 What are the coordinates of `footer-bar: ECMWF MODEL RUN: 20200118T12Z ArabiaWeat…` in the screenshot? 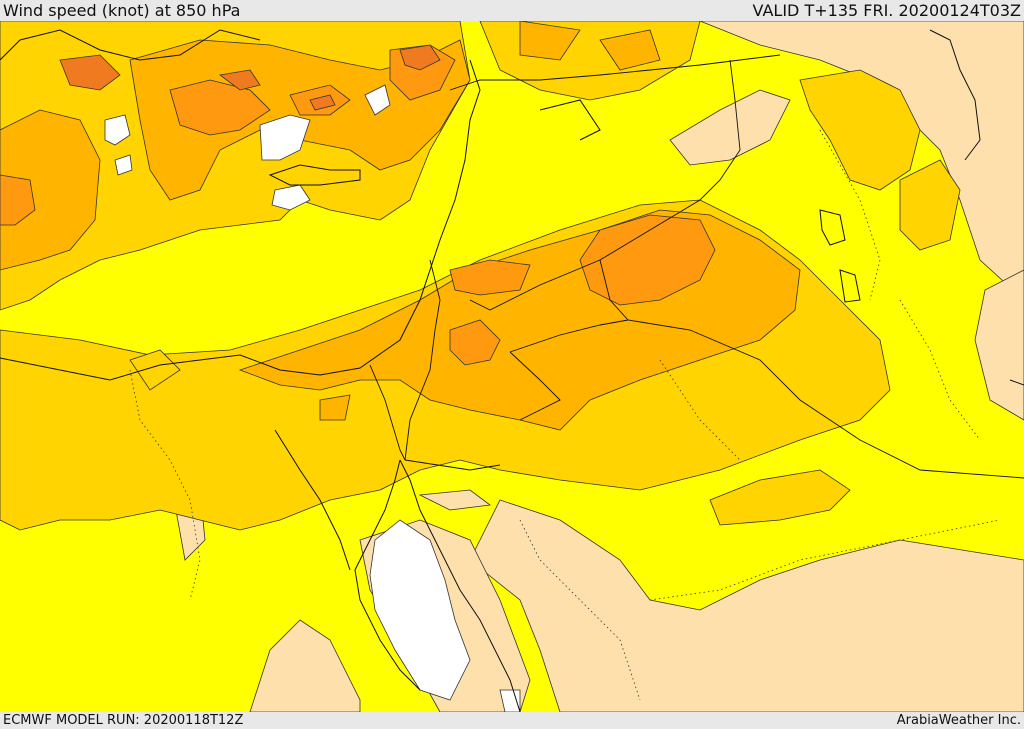 It's located at (512, 720).